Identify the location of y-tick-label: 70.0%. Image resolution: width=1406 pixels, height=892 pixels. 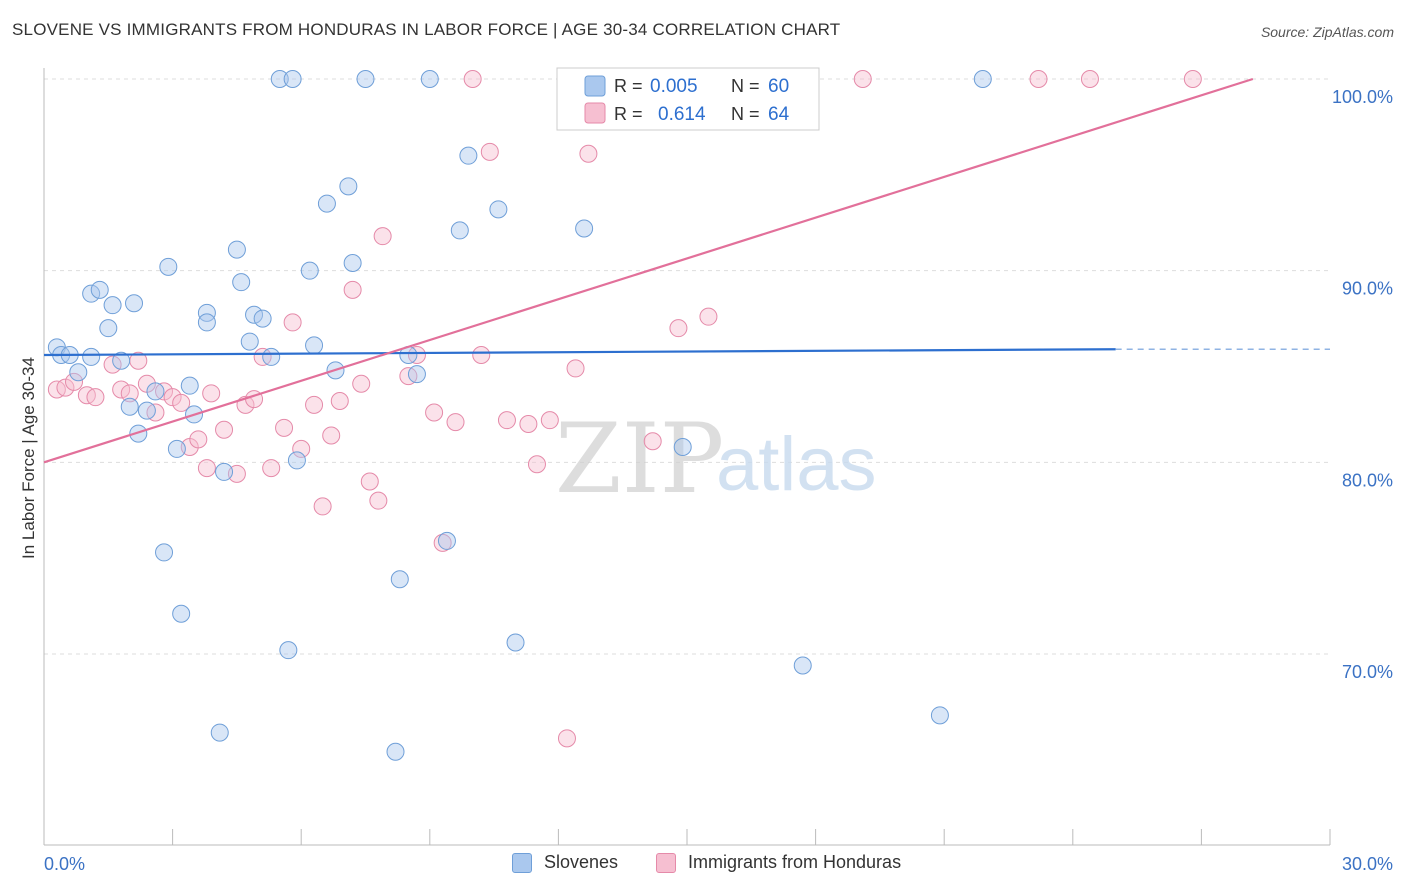
(1367, 672).